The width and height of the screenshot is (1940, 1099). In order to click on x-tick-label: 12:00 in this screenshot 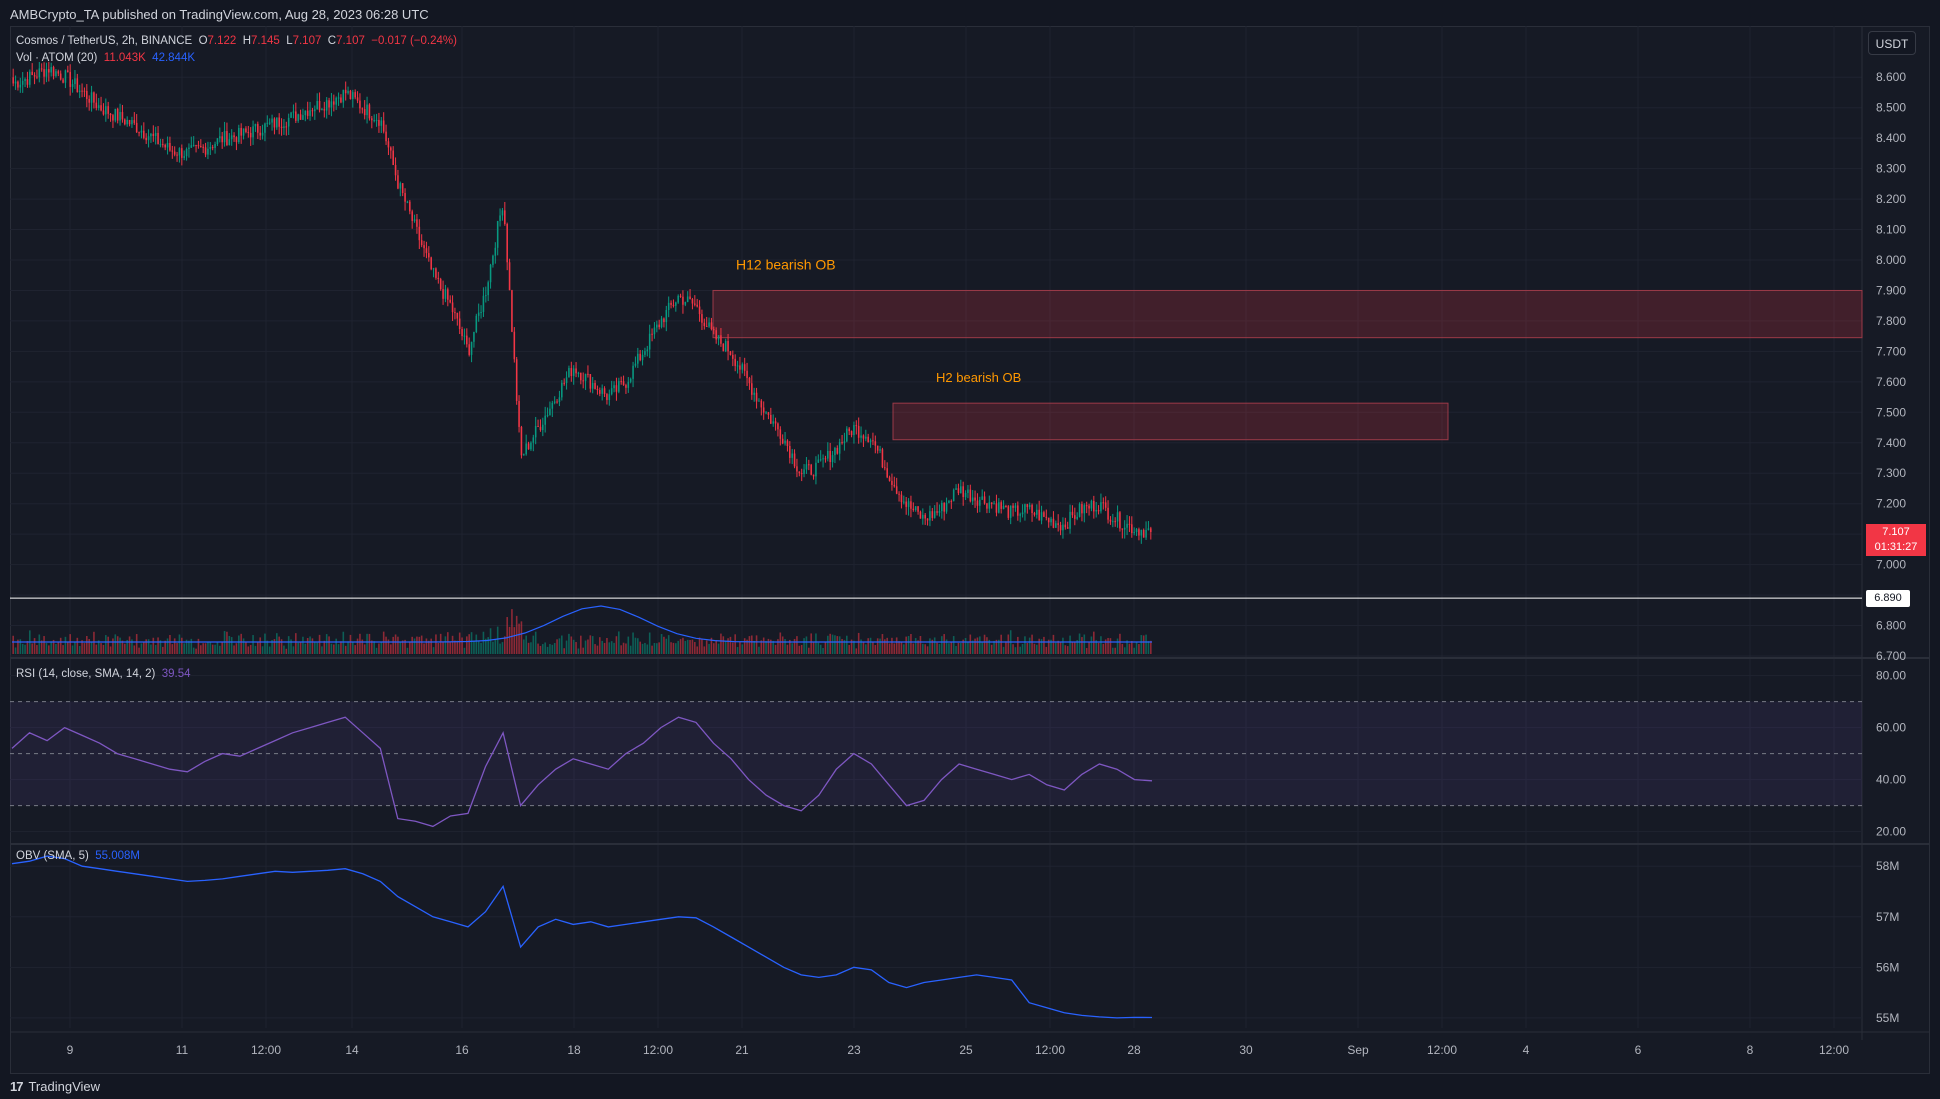, I will do `click(1834, 1050)`.